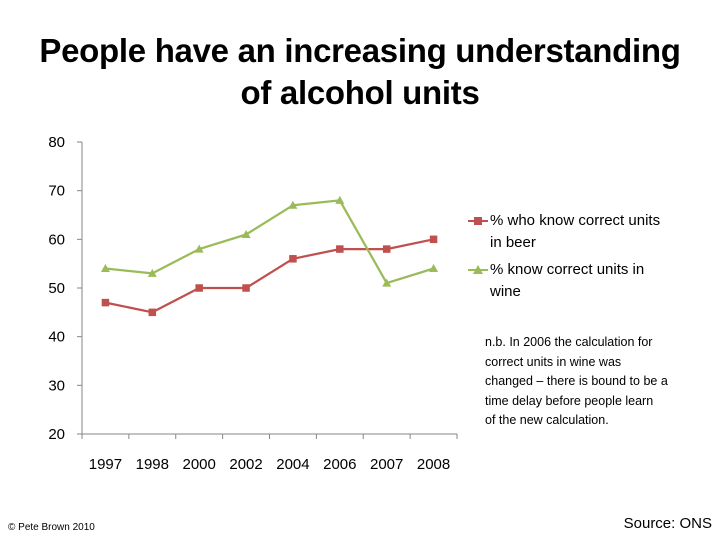 This screenshot has height=540, width=720. I want to click on x-tick-label-2002: 2002, so click(245, 464).